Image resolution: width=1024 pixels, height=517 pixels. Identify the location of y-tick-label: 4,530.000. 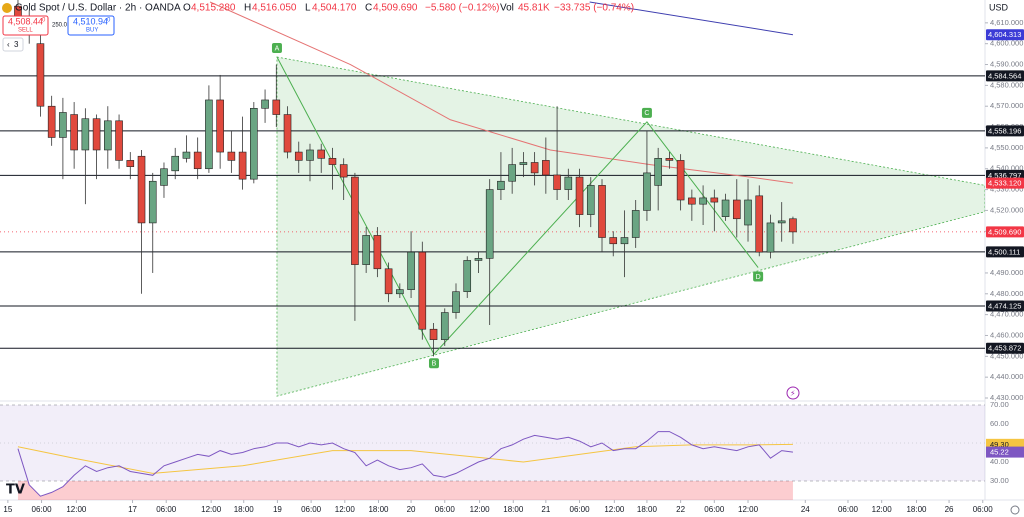
(1006, 189).